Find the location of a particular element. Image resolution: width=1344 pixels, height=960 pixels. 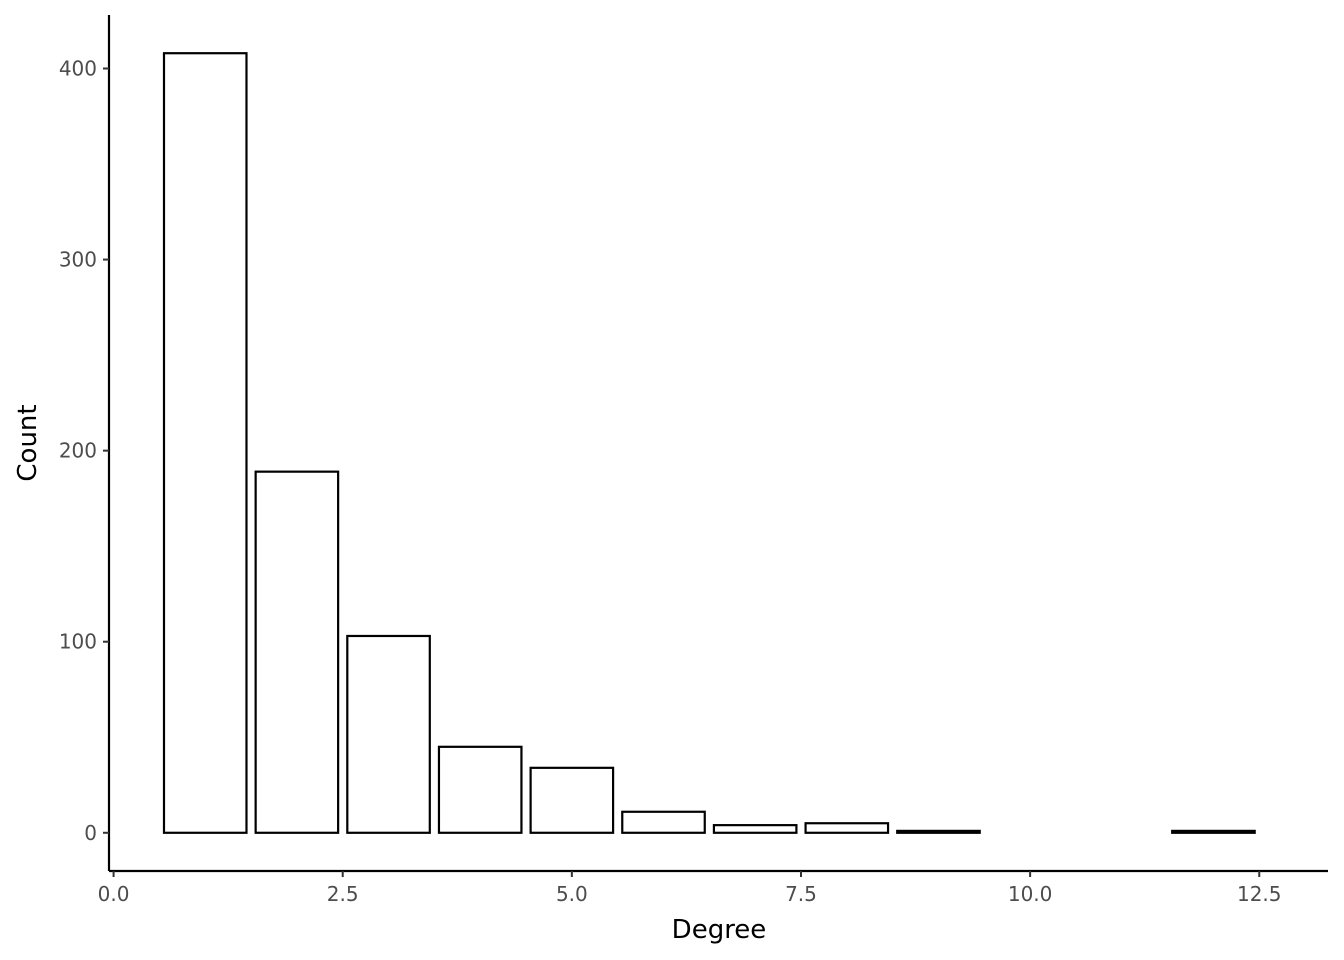

x-tick-label: 2.5 is located at coordinates (343, 894).